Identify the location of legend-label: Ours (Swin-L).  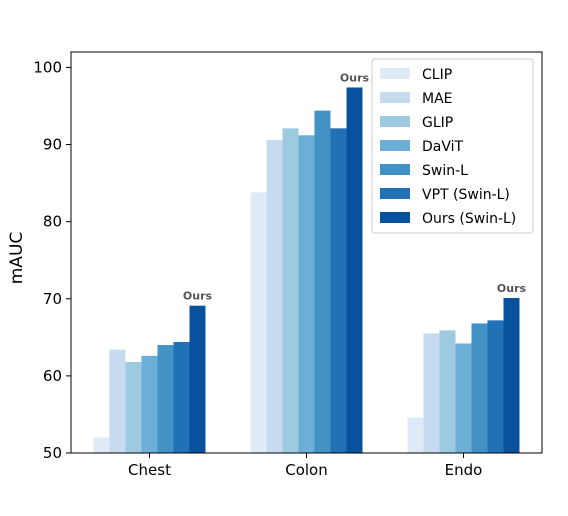
(469, 219).